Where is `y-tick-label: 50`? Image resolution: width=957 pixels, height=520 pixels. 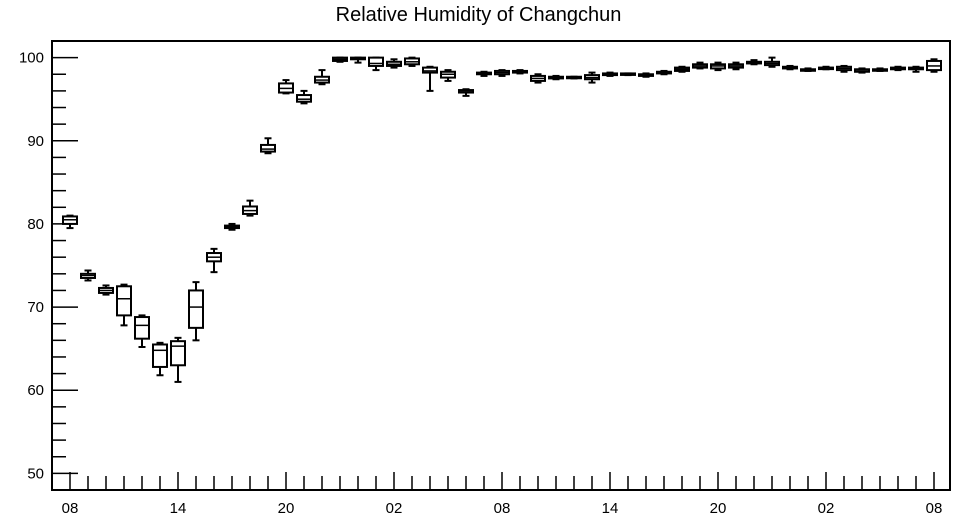
y-tick-label: 50 is located at coordinates (35, 473).